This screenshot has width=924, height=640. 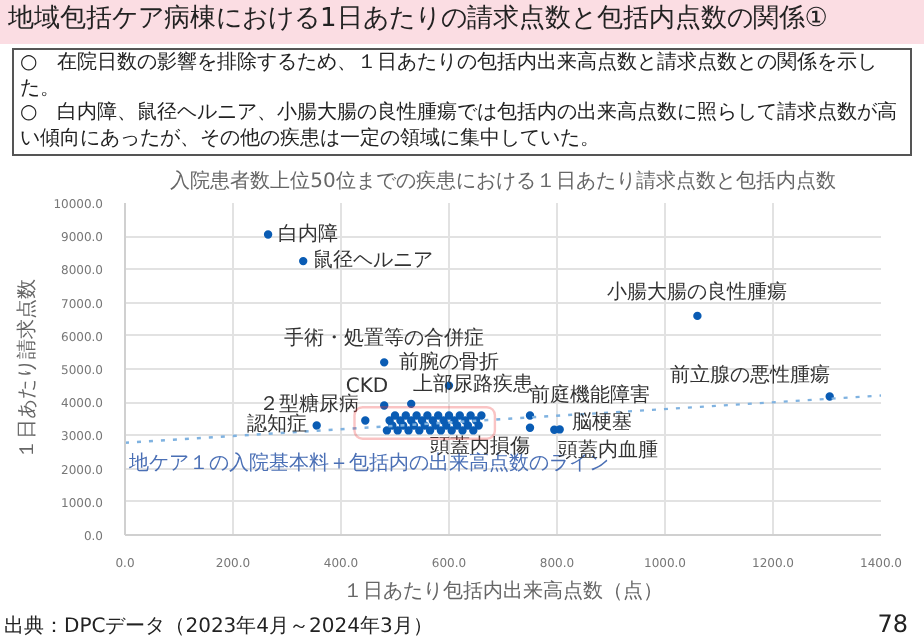 I want to click on annotation: 前庭機能障害, so click(x=590, y=395).